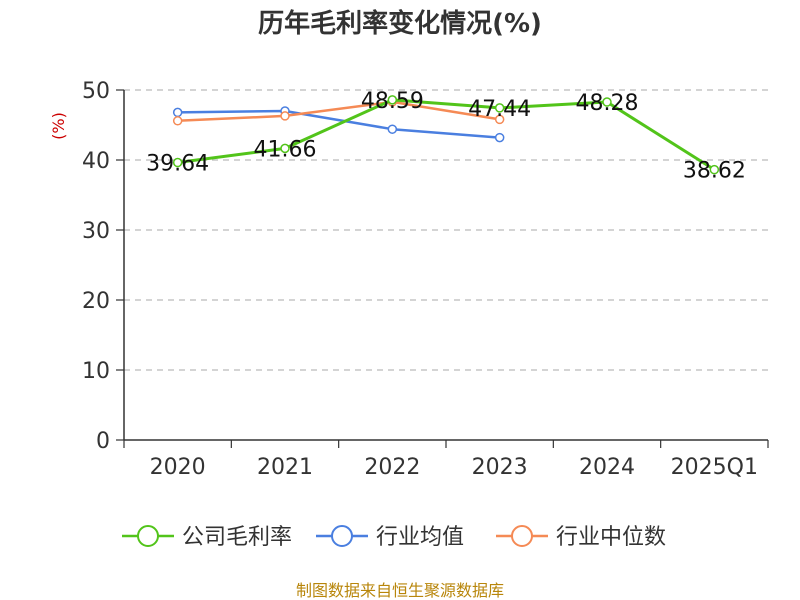 This screenshot has width=800, height=600. I want to click on data-label: 38.62, so click(714, 171).